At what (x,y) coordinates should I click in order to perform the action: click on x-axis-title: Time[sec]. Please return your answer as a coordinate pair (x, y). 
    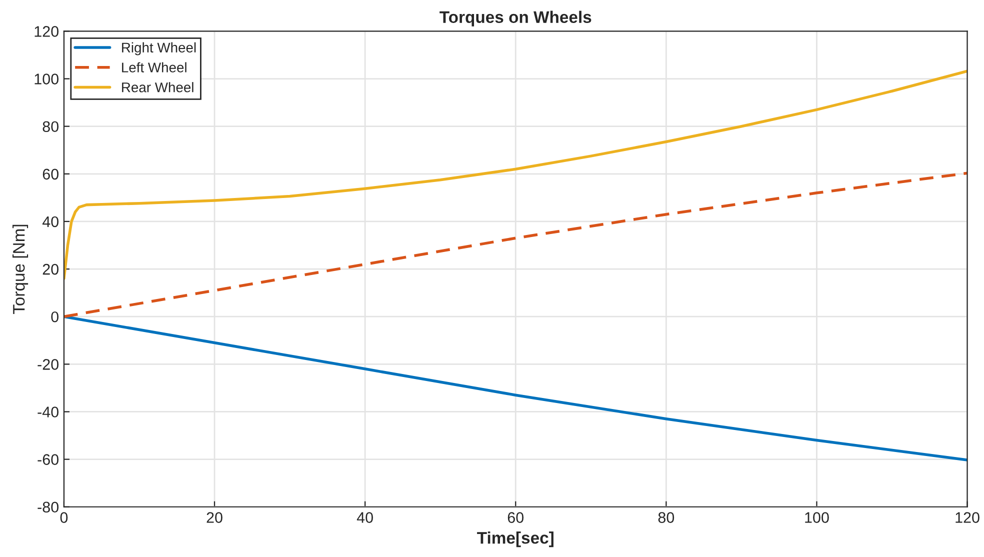
    Looking at the image, I should click on (515, 540).